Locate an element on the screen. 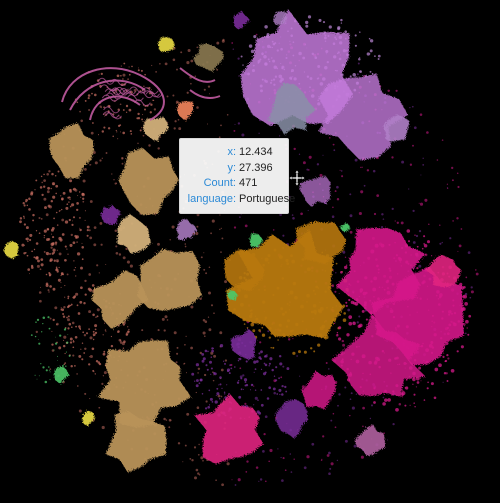 Image resolution: width=500 pixels, height=503 pixels. tooltip-value: 471 is located at coordinates (248, 183).